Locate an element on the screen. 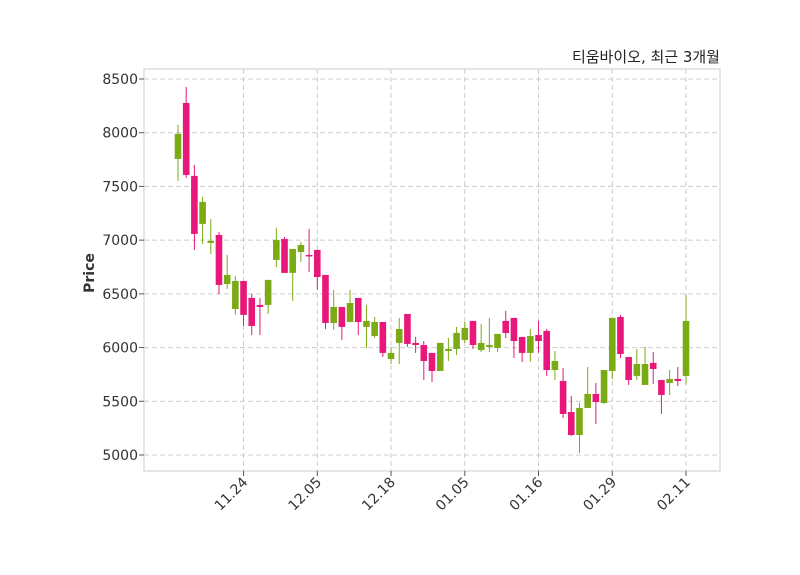 This screenshot has width=800, height=575. y-tick-label: 7500 is located at coordinates (120, 187).